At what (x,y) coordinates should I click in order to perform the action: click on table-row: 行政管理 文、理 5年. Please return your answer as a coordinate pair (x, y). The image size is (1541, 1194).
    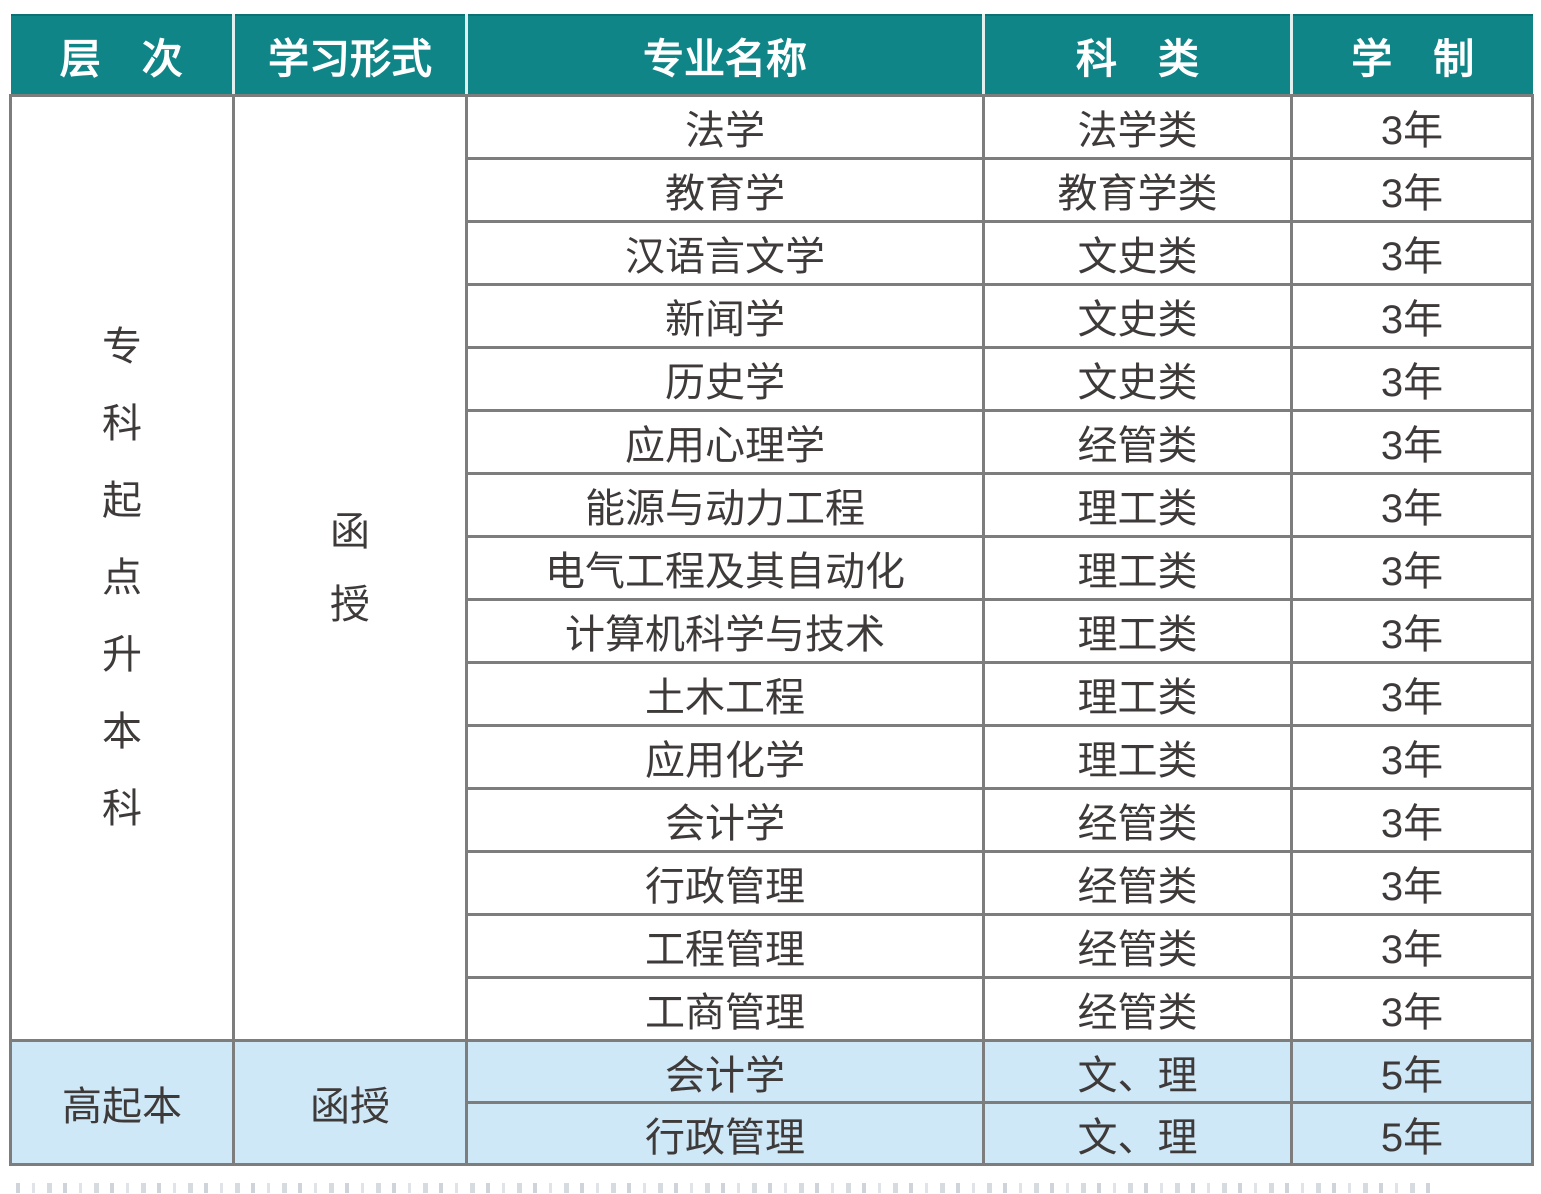
    Looking at the image, I should click on (772, 1133).